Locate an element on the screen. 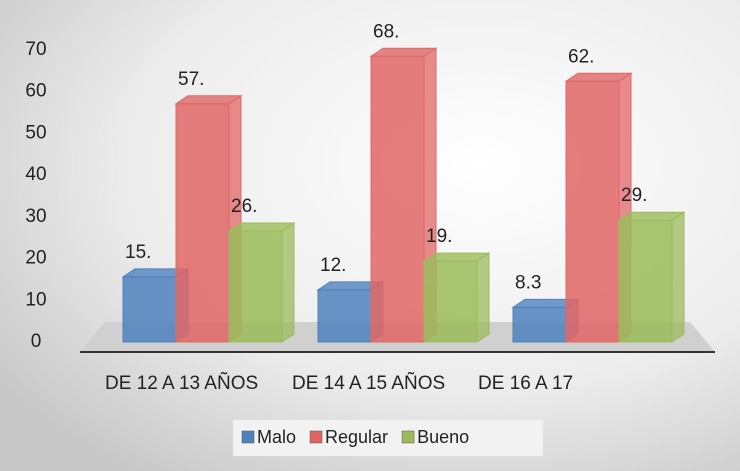  y-tick-label: 70 is located at coordinates (35, 49).